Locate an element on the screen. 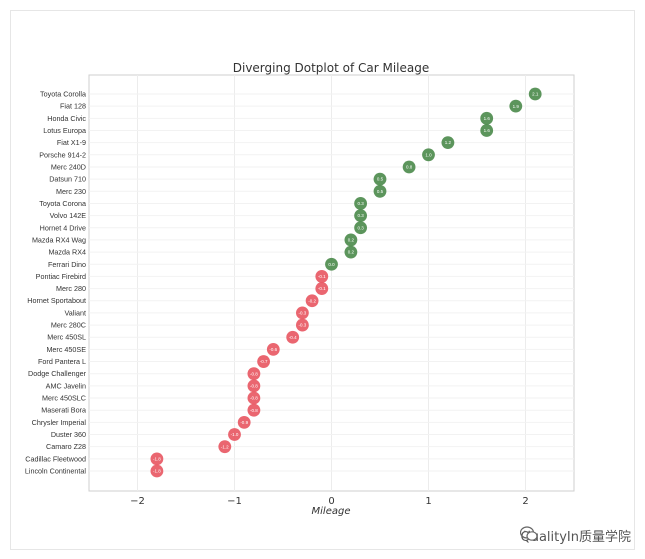 The height and width of the screenshot is (559, 645). y-tick-label: Ferrari Dino is located at coordinates (67, 264).